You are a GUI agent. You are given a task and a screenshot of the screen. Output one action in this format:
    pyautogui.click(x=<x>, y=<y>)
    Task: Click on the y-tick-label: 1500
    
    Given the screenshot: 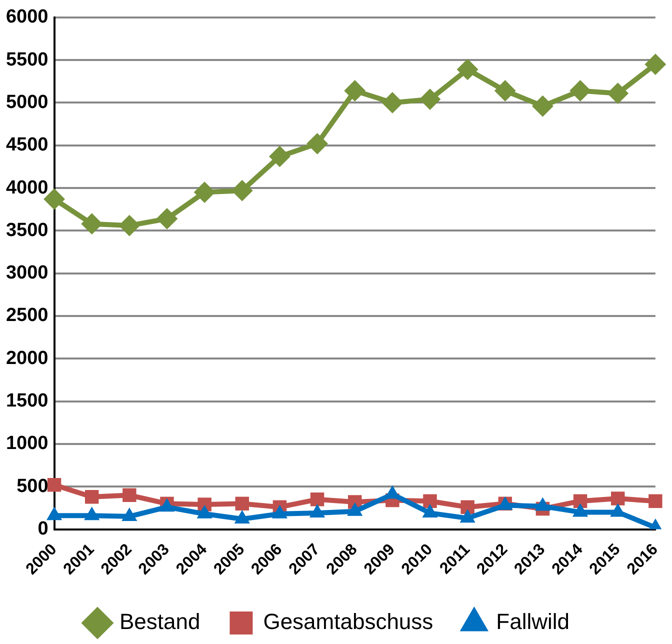 What is the action you would take?
    pyautogui.click(x=27, y=401)
    